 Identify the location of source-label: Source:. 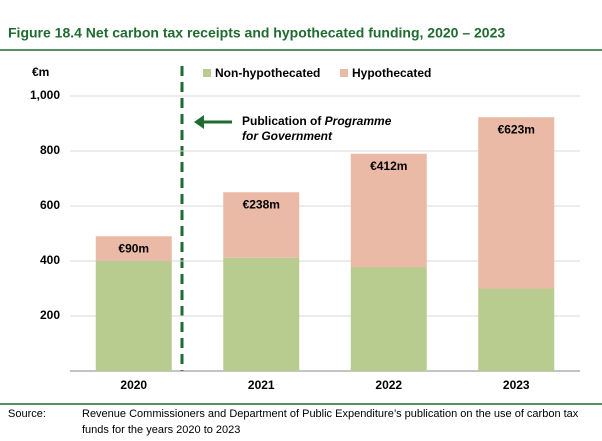
(27, 414).